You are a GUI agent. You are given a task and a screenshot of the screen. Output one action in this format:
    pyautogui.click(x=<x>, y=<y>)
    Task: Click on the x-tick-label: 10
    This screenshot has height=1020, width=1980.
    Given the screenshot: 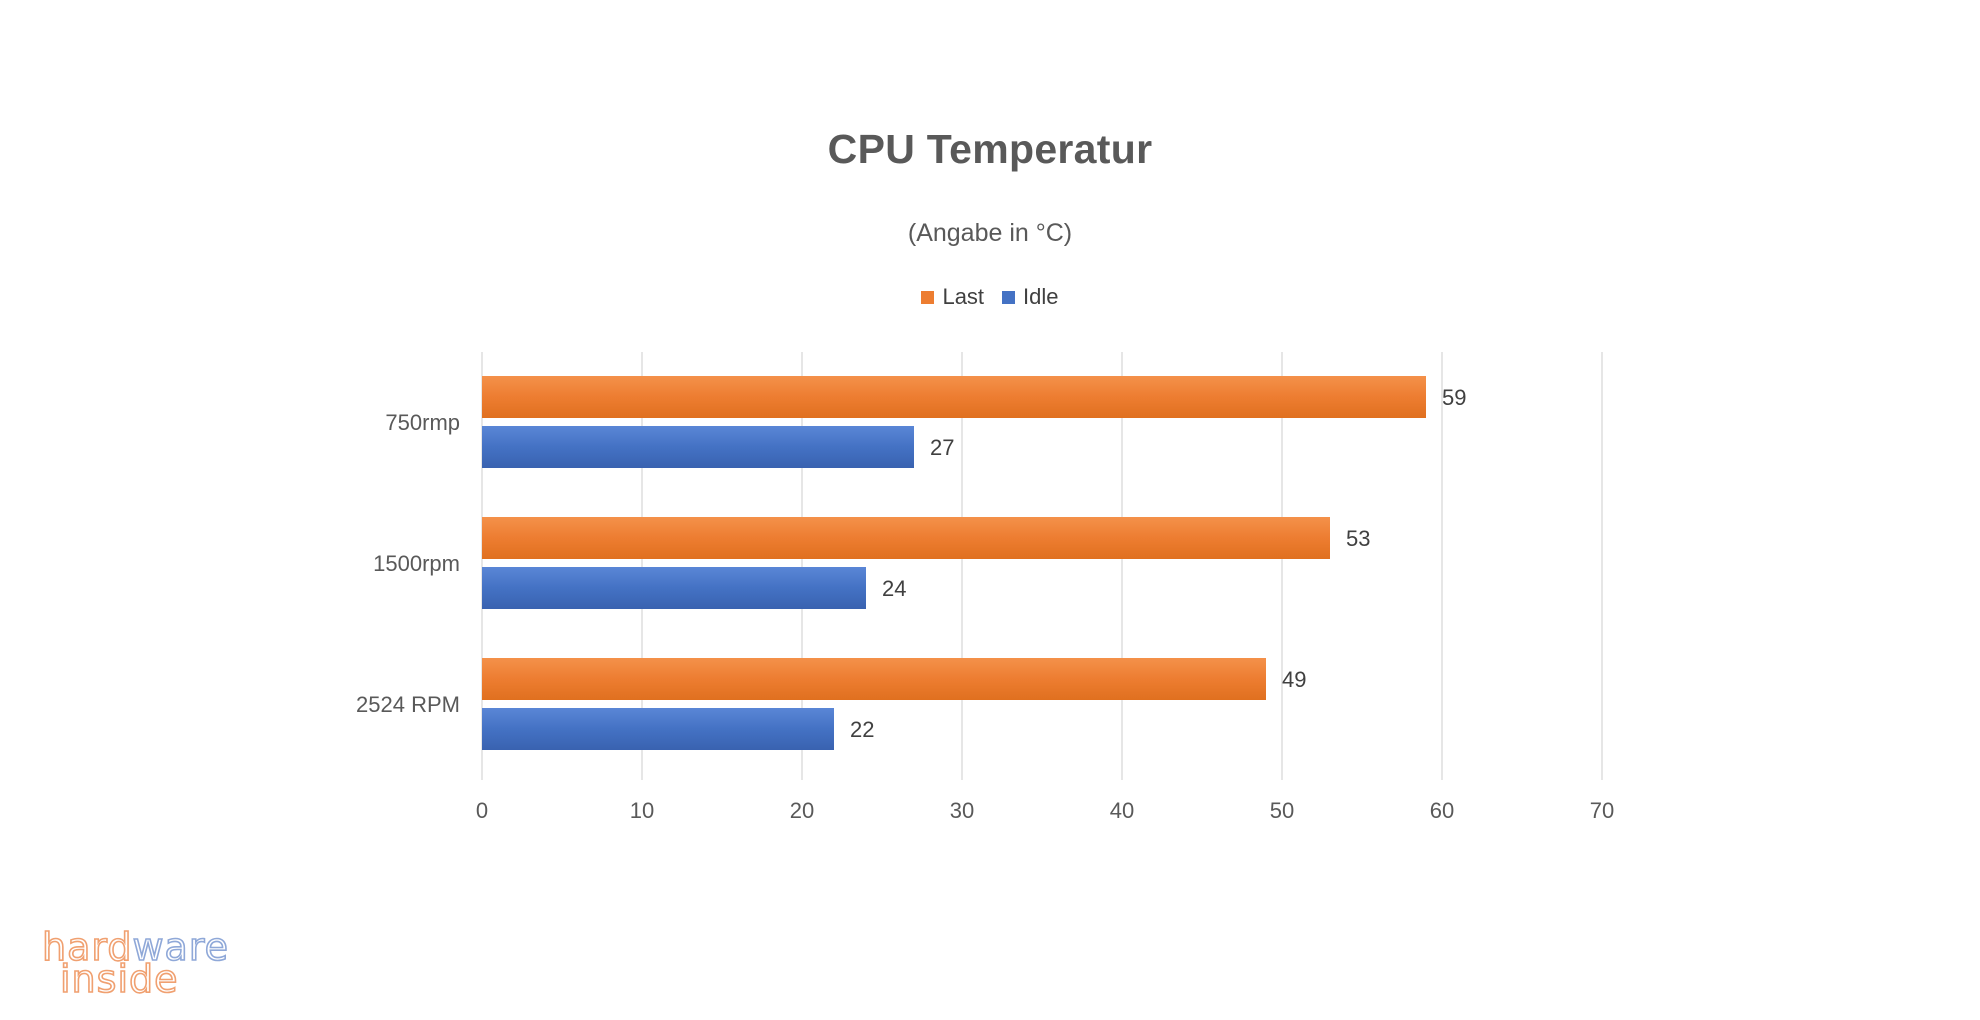 What is the action you would take?
    pyautogui.click(x=642, y=810)
    